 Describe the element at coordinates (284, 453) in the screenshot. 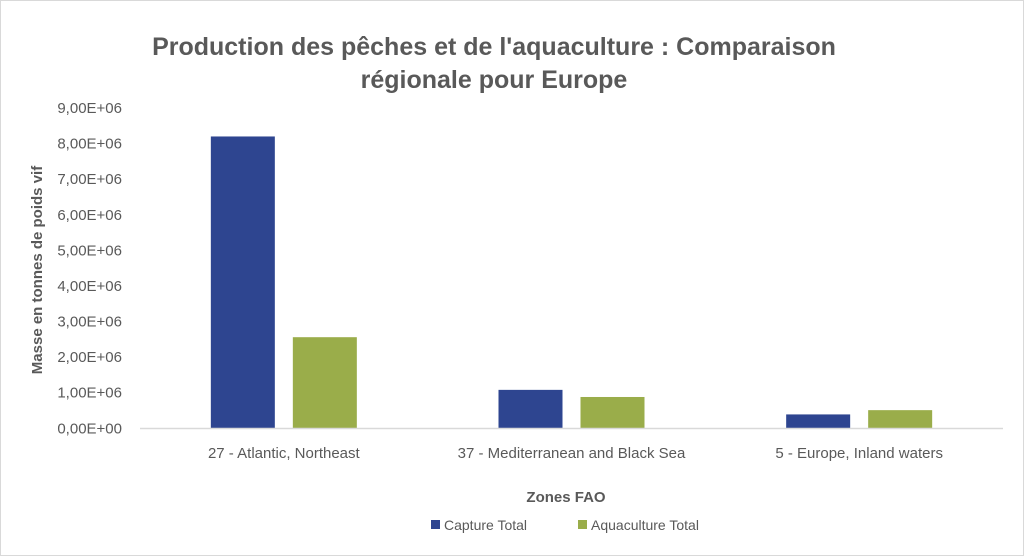

I see `x-tick-label: 27 - Atlantic, Northeast` at that location.